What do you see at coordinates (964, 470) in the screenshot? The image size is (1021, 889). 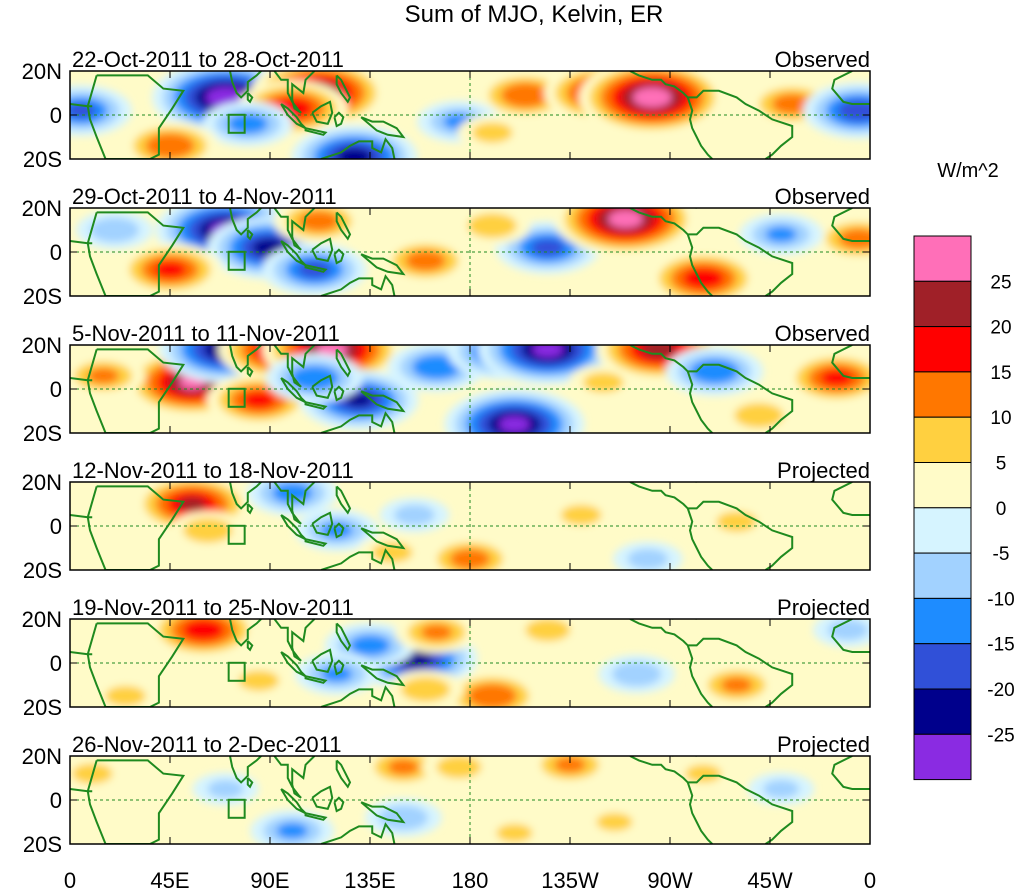 I see `colorbar: W/m^2 25 20 15 10 5 0 -5 -10 -15 -20 -25` at bounding box center [964, 470].